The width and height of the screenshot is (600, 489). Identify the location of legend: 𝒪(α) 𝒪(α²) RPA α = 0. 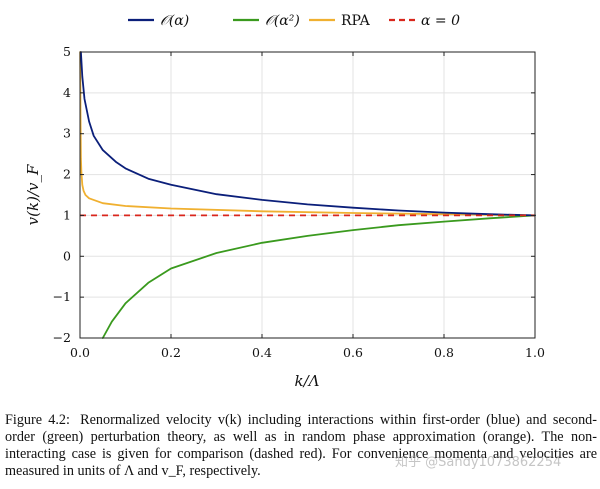
(294, 21).